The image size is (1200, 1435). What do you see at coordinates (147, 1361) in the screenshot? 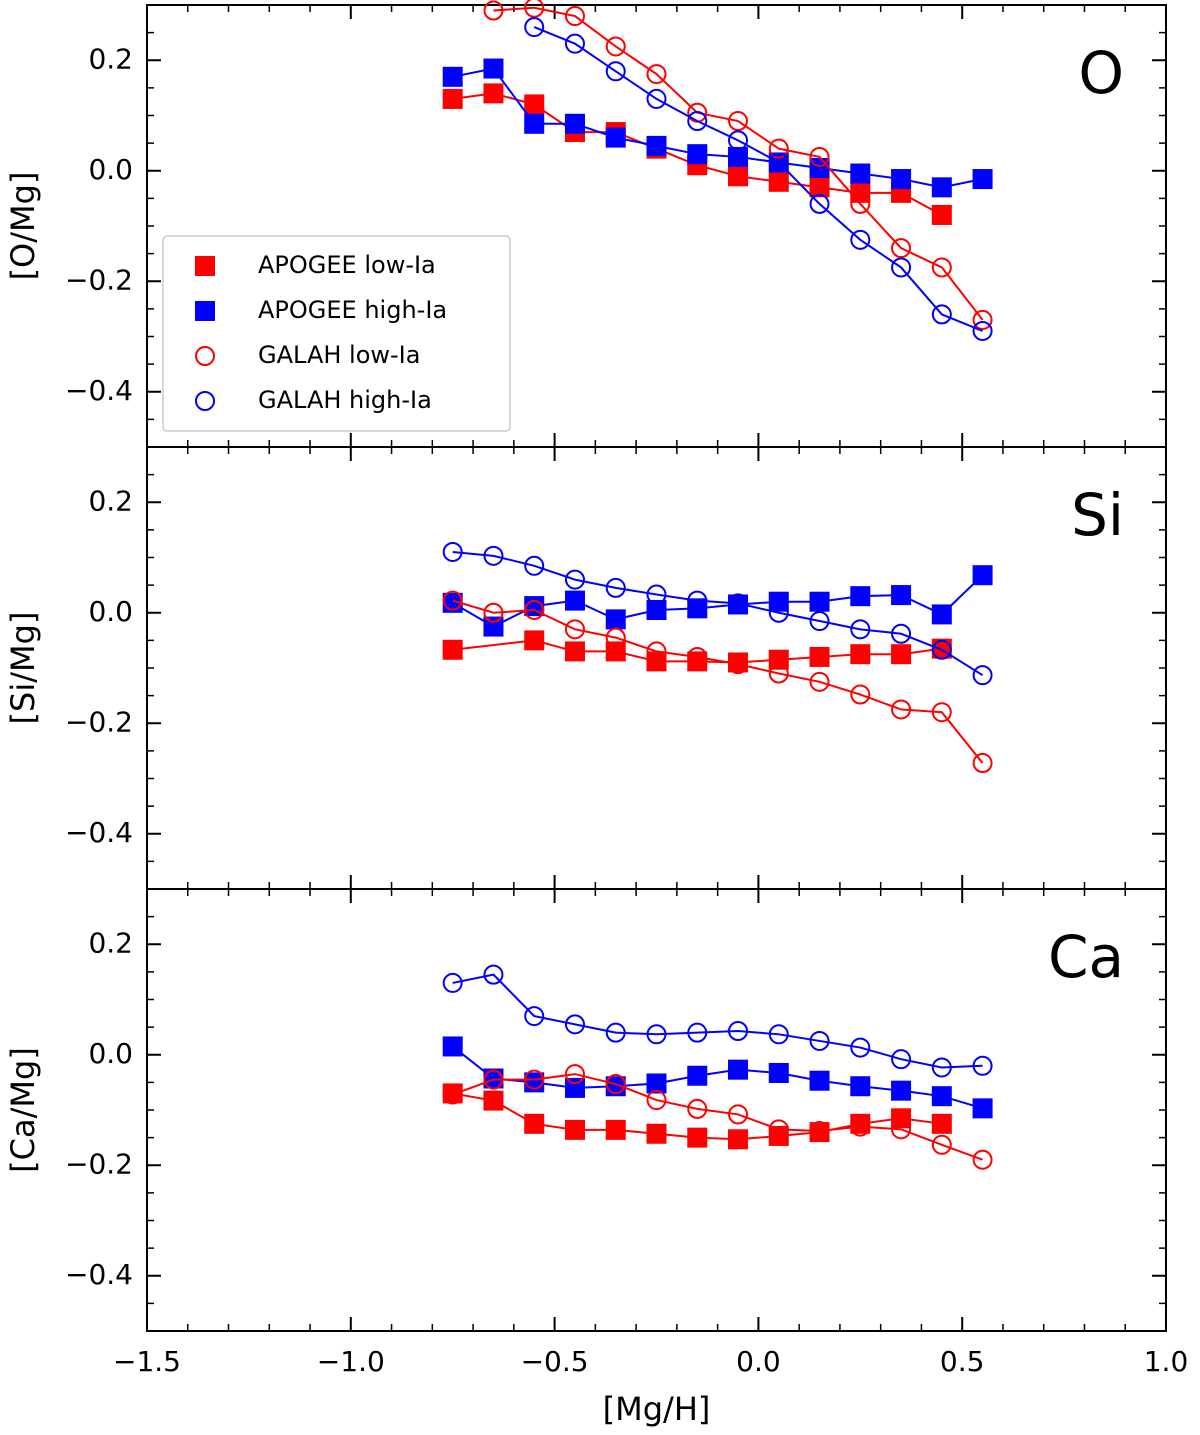
I see `x-tick-label: −1.5` at bounding box center [147, 1361].